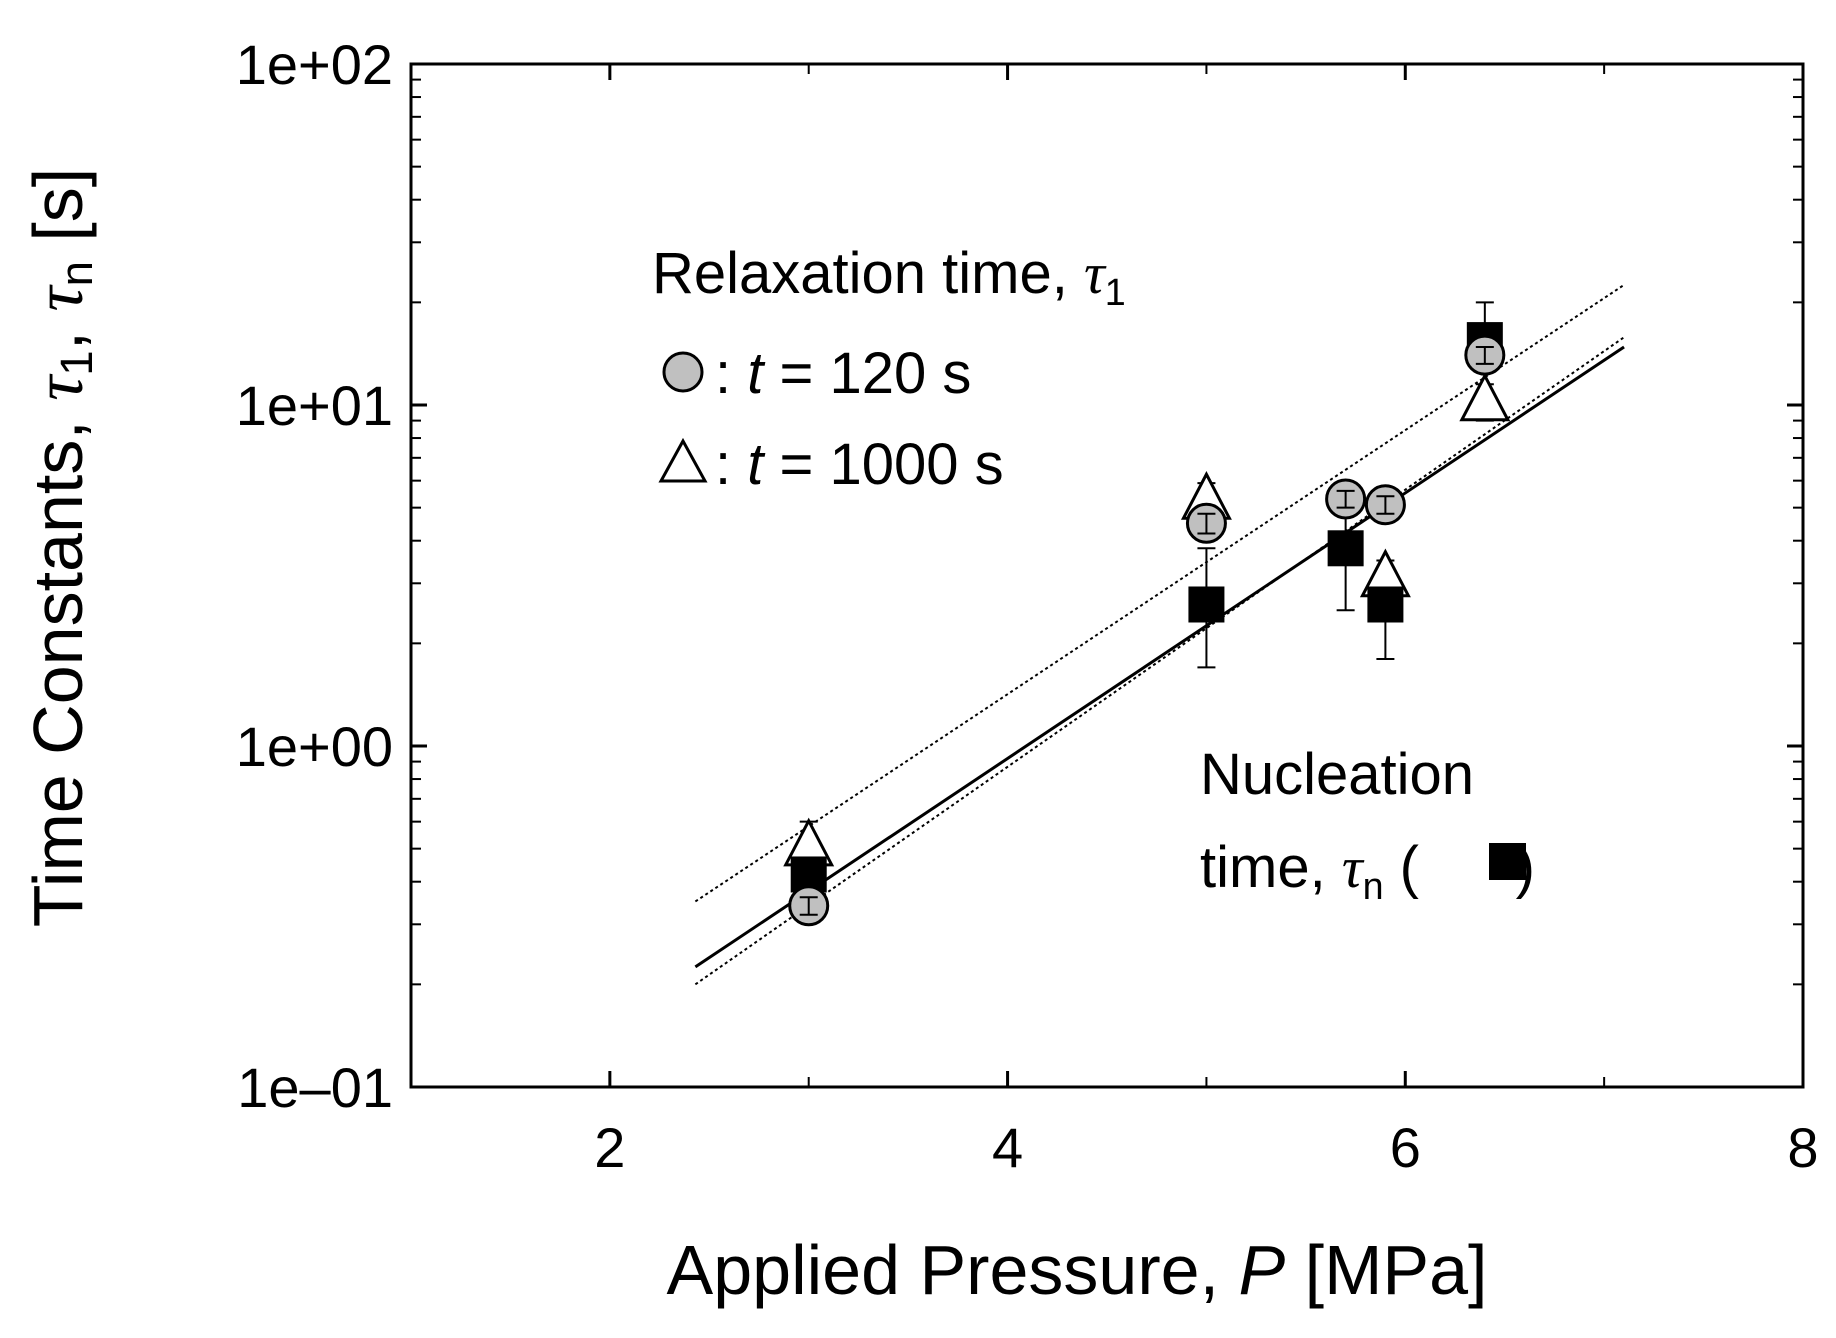 The image size is (1836, 1338). I want to click on legend-triangle-marker, so click(683, 460).